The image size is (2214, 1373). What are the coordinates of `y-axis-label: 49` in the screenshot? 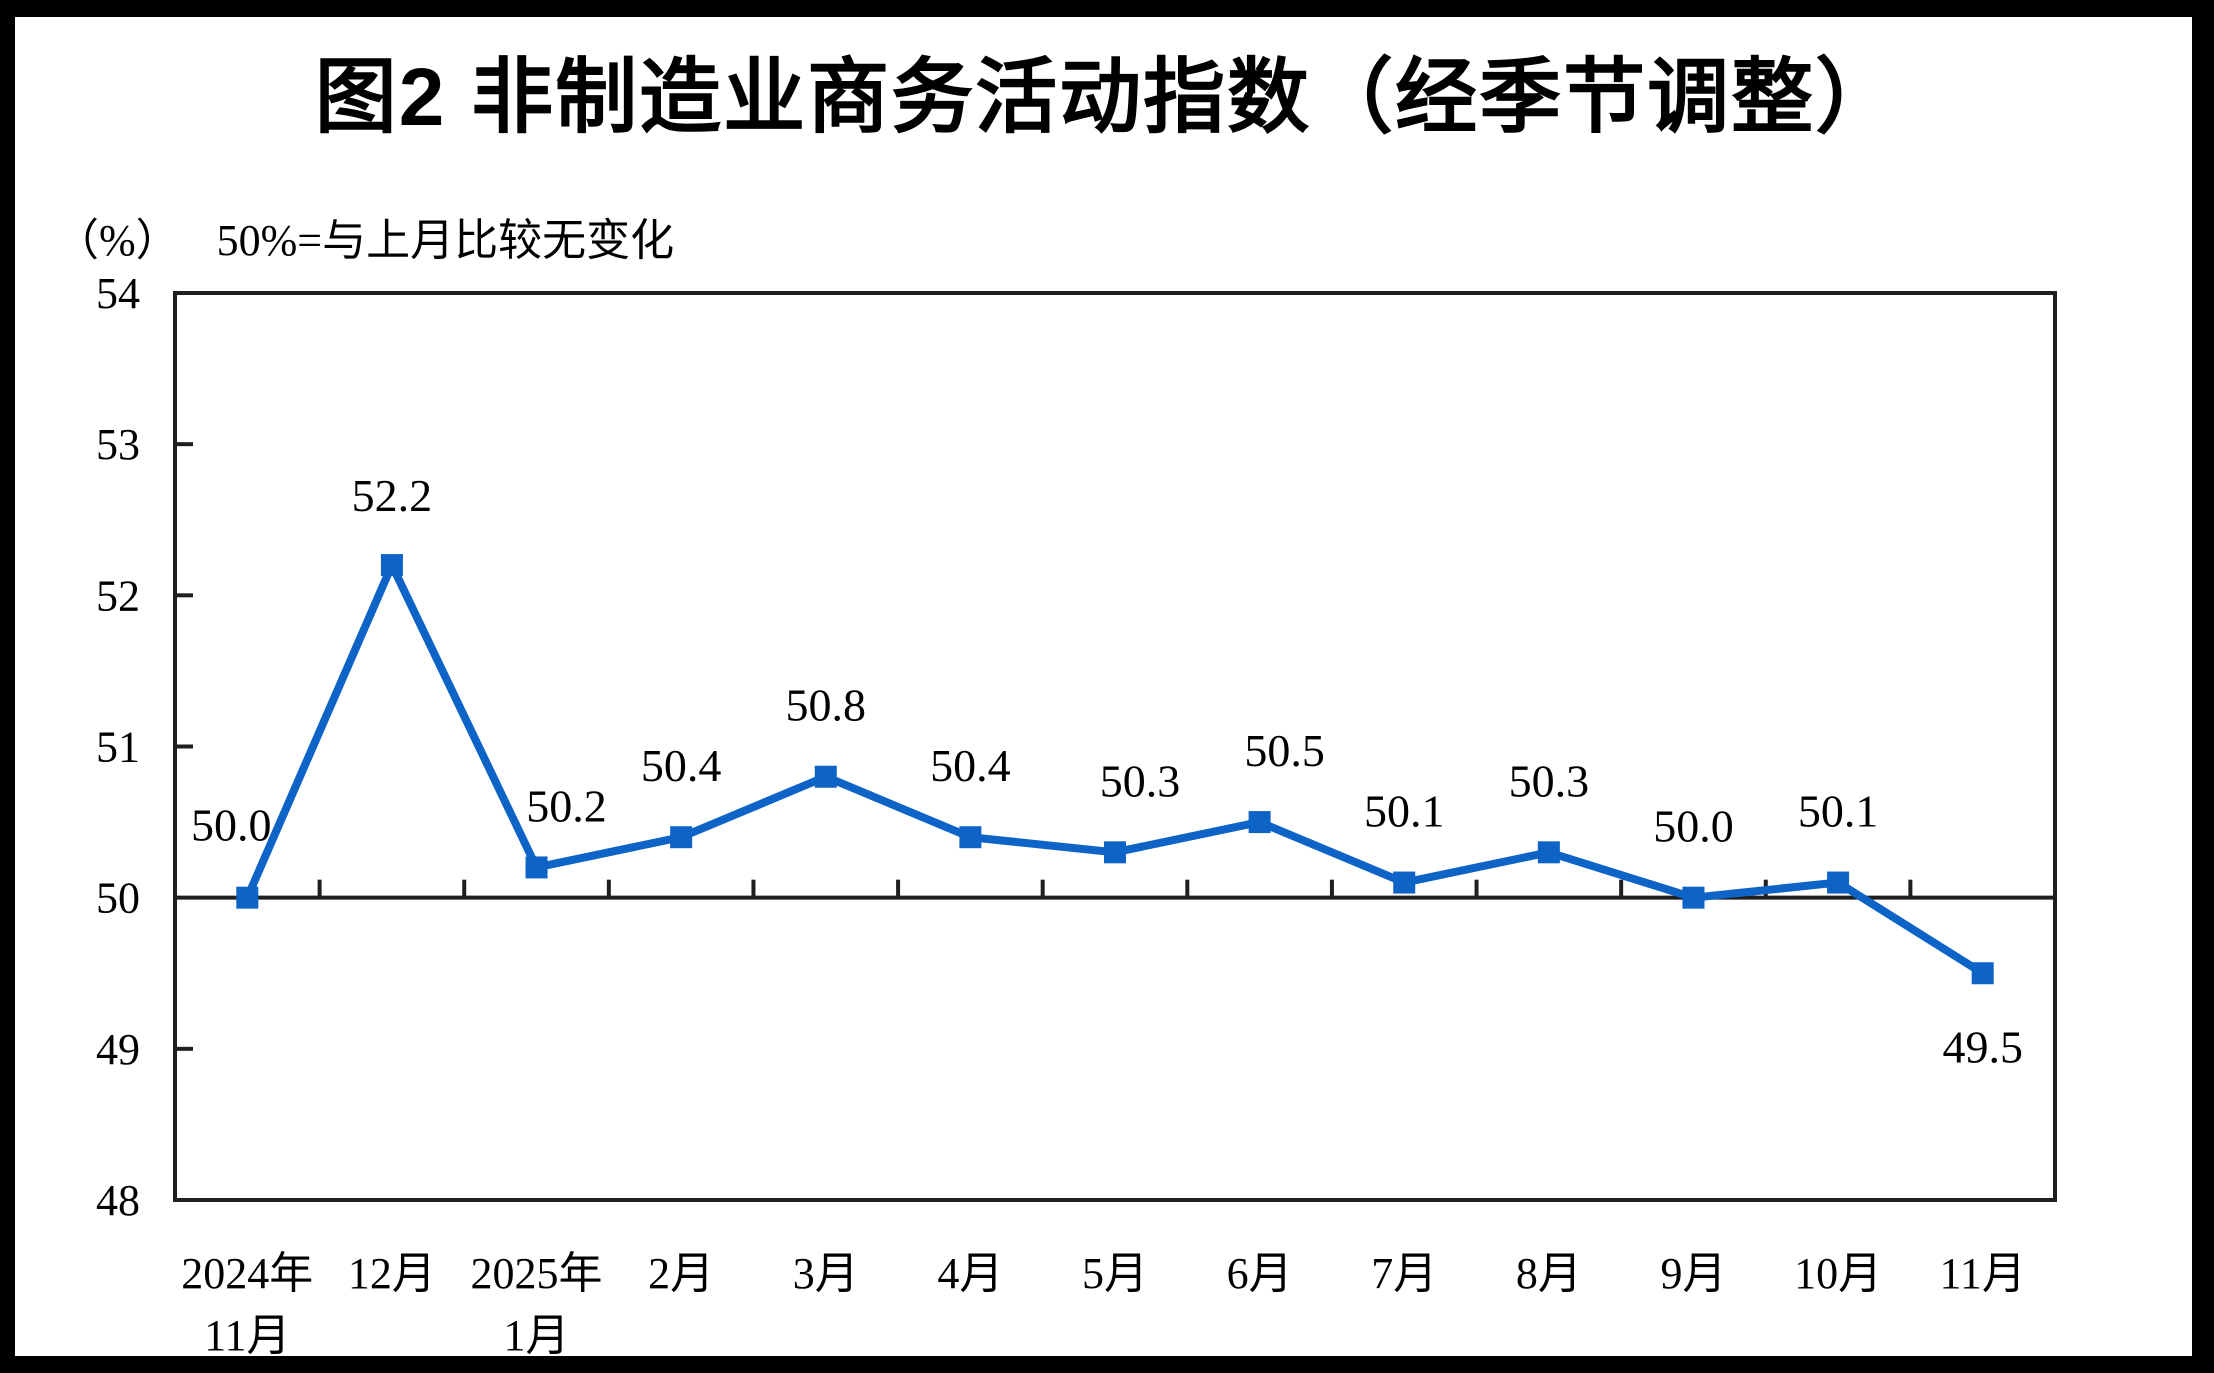 It's located at (118, 1049).